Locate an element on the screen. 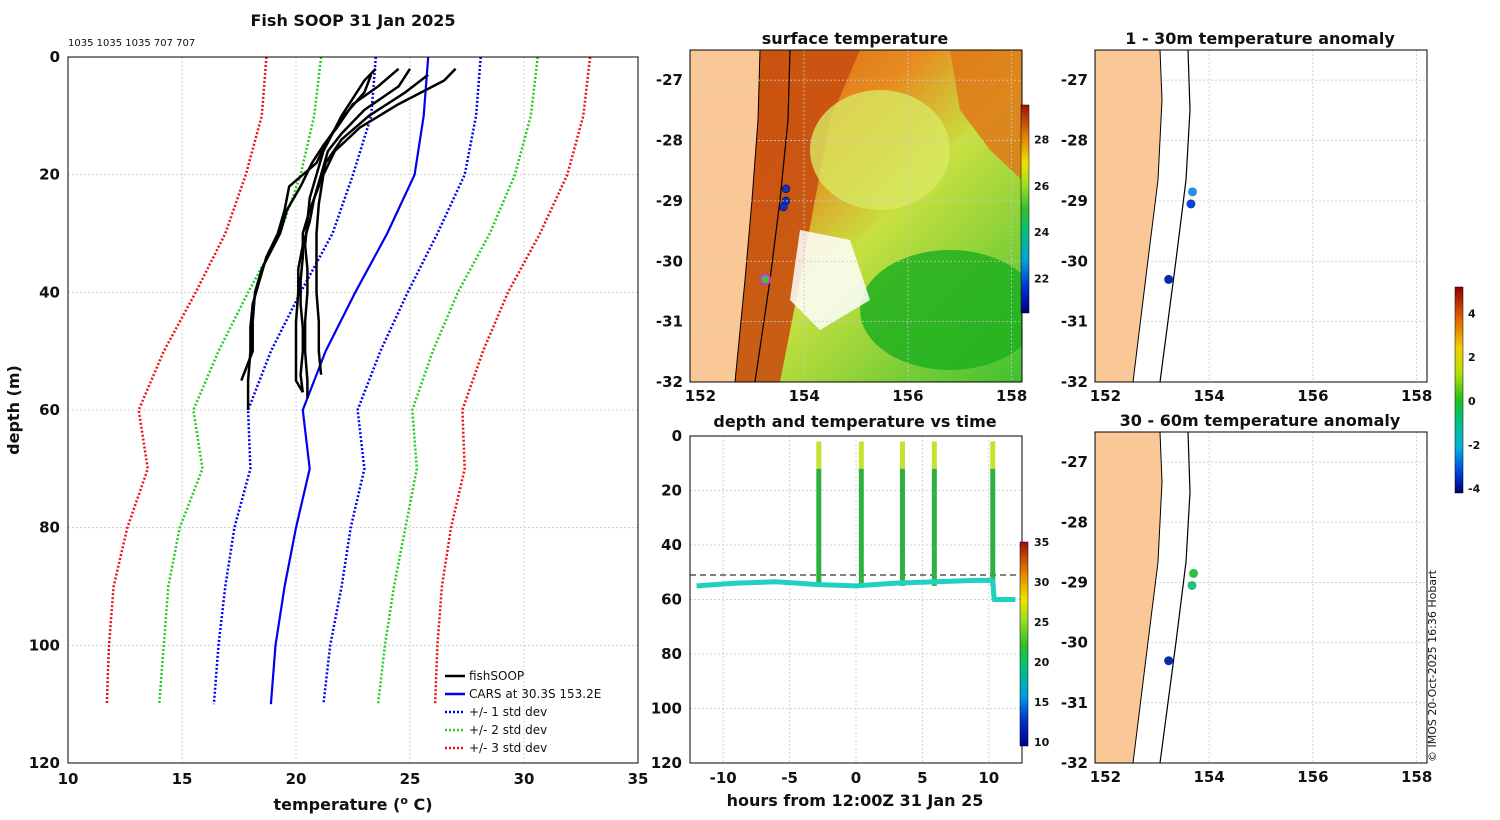  profile-cars-line is located at coordinates (349, 381).